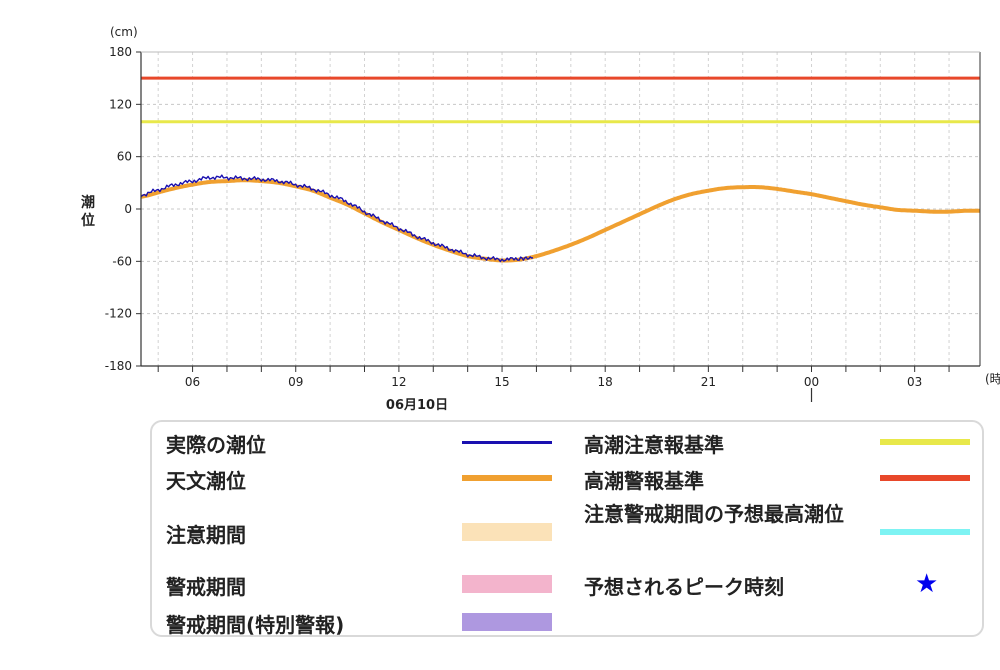 This screenshot has width=1000, height=670. Describe the element at coordinates (501, 382) in the screenshot. I see `x-tick-label: 15` at that location.